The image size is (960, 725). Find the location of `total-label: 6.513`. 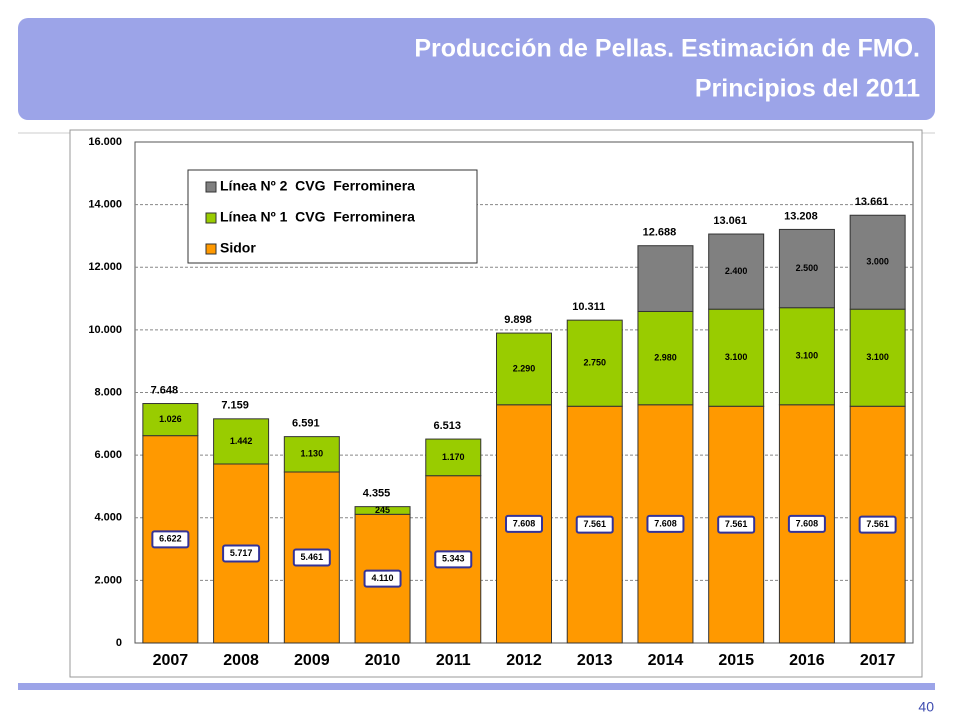

total-label: 6.513 is located at coordinates (448, 426).